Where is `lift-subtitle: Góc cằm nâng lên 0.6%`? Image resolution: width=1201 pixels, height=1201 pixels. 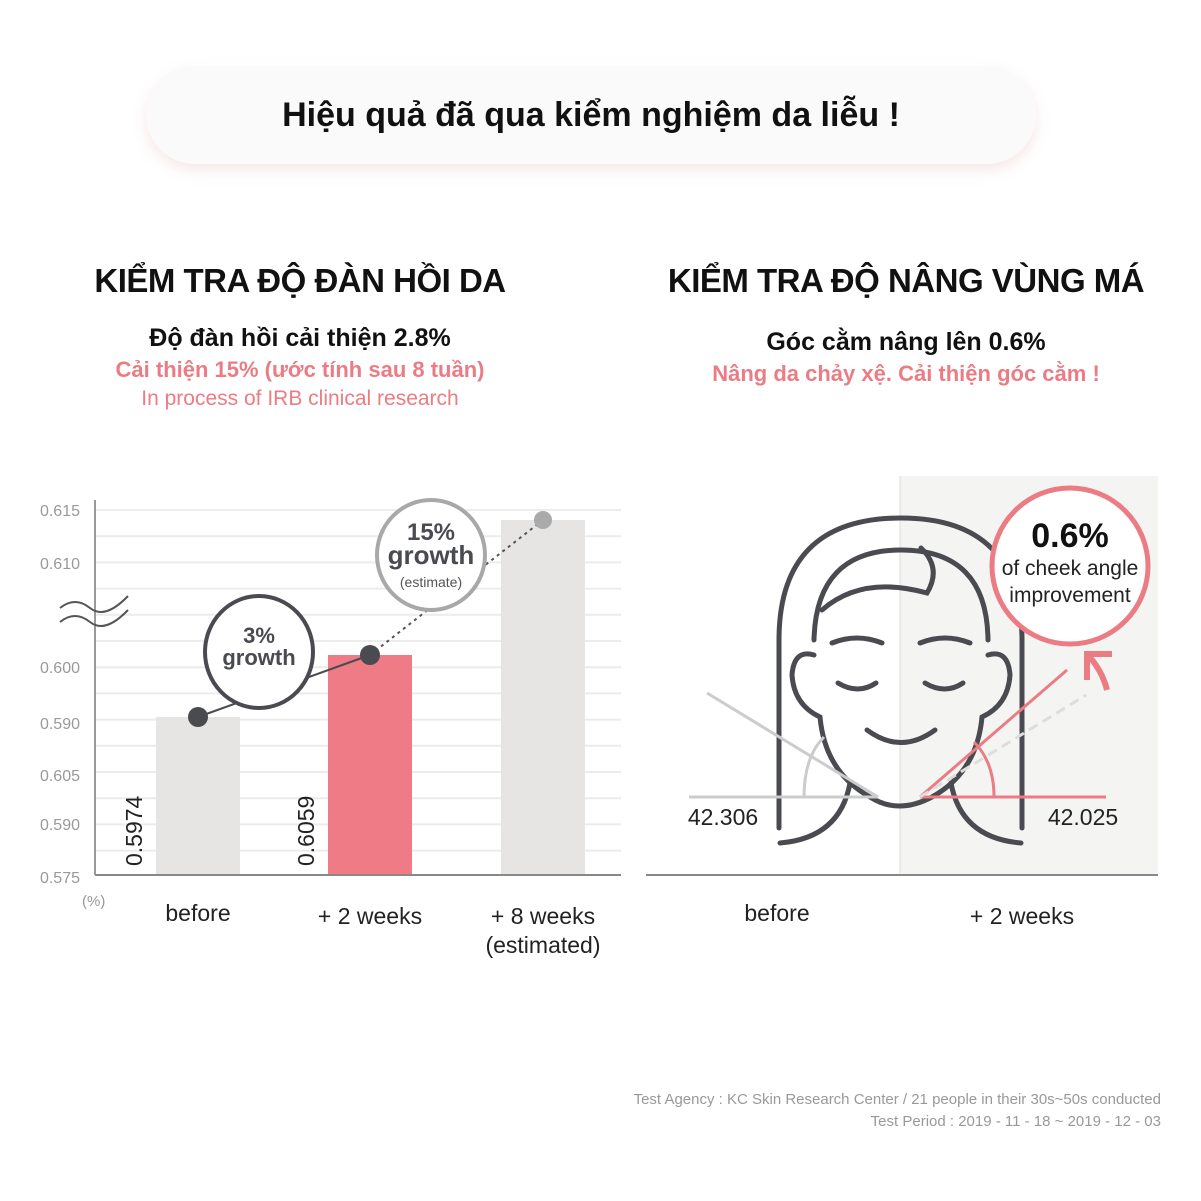 lift-subtitle: Góc cằm nâng lên 0.6% is located at coordinates (906, 342).